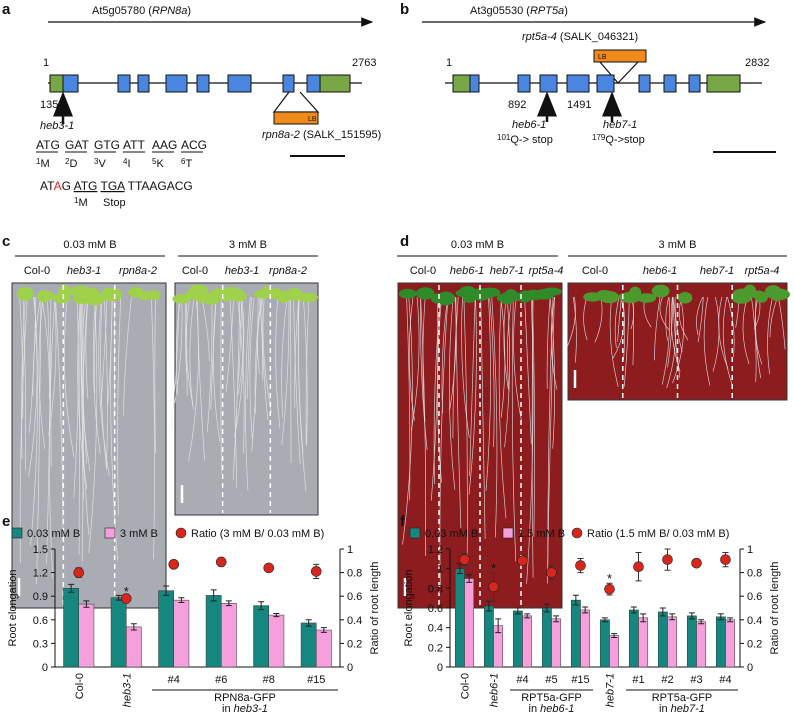 The width and height of the screenshot is (794, 715). What do you see at coordinates (364, 63) in the screenshot?
I see `position-label: 2763` at bounding box center [364, 63].